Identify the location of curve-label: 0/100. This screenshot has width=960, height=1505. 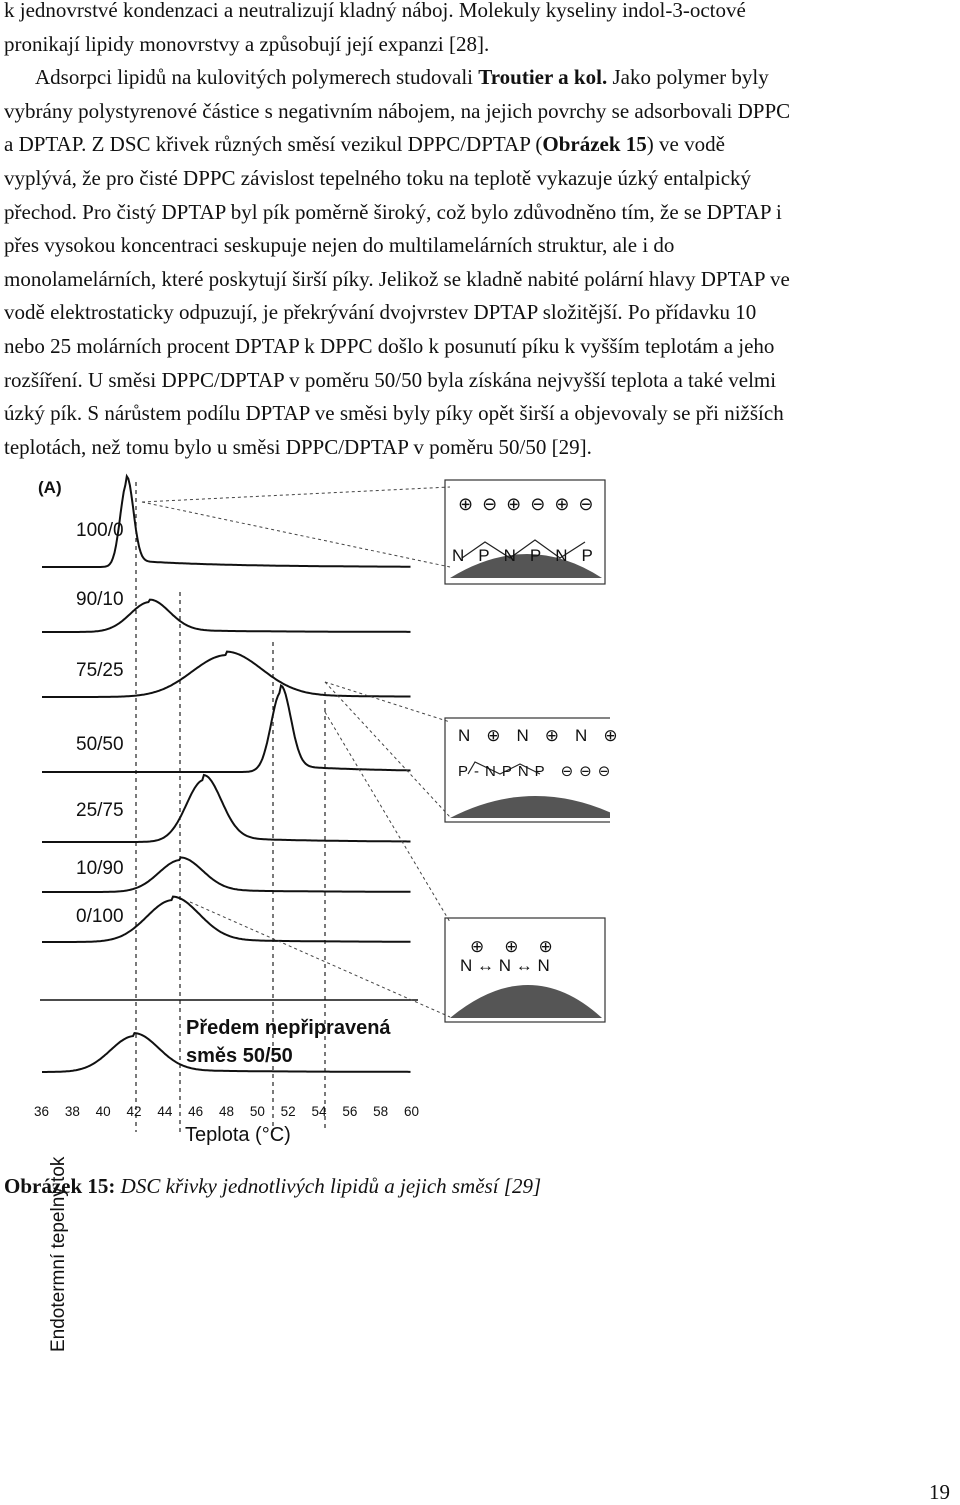
(100, 916).